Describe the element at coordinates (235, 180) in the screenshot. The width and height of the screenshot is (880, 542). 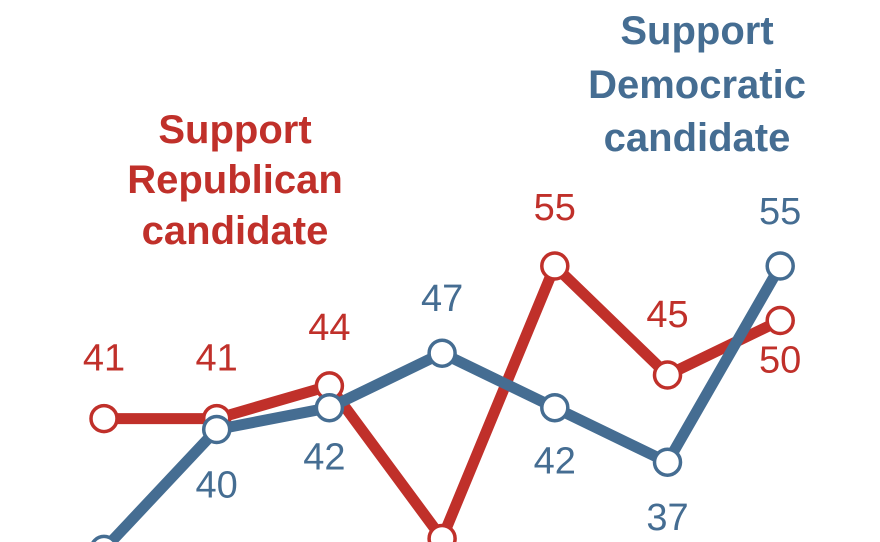
I see `republican-label-line-2: Republican` at that location.